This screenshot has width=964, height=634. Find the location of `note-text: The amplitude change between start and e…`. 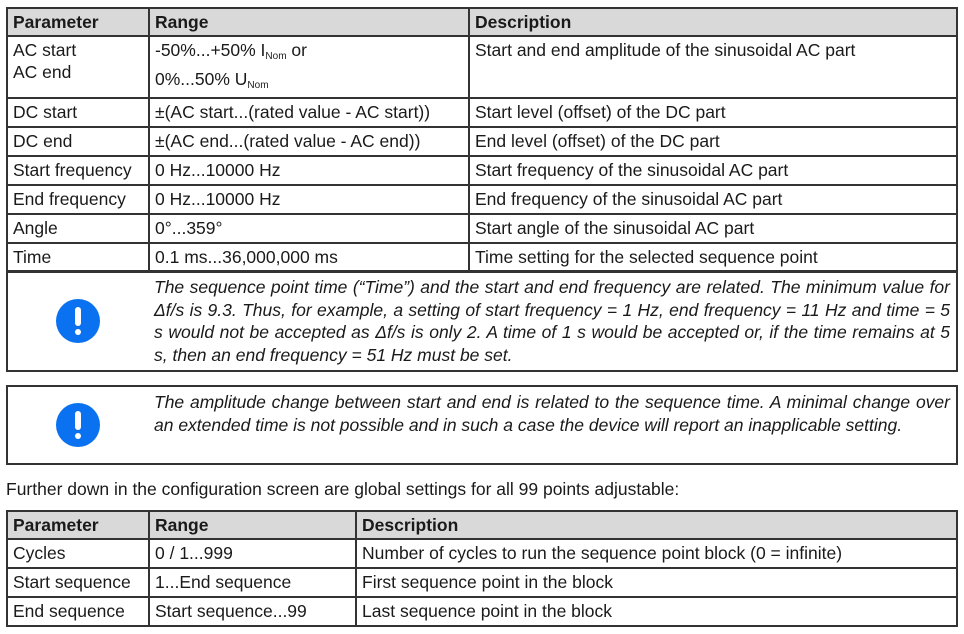

note-text: The amplitude change between start and e… is located at coordinates (552, 413).